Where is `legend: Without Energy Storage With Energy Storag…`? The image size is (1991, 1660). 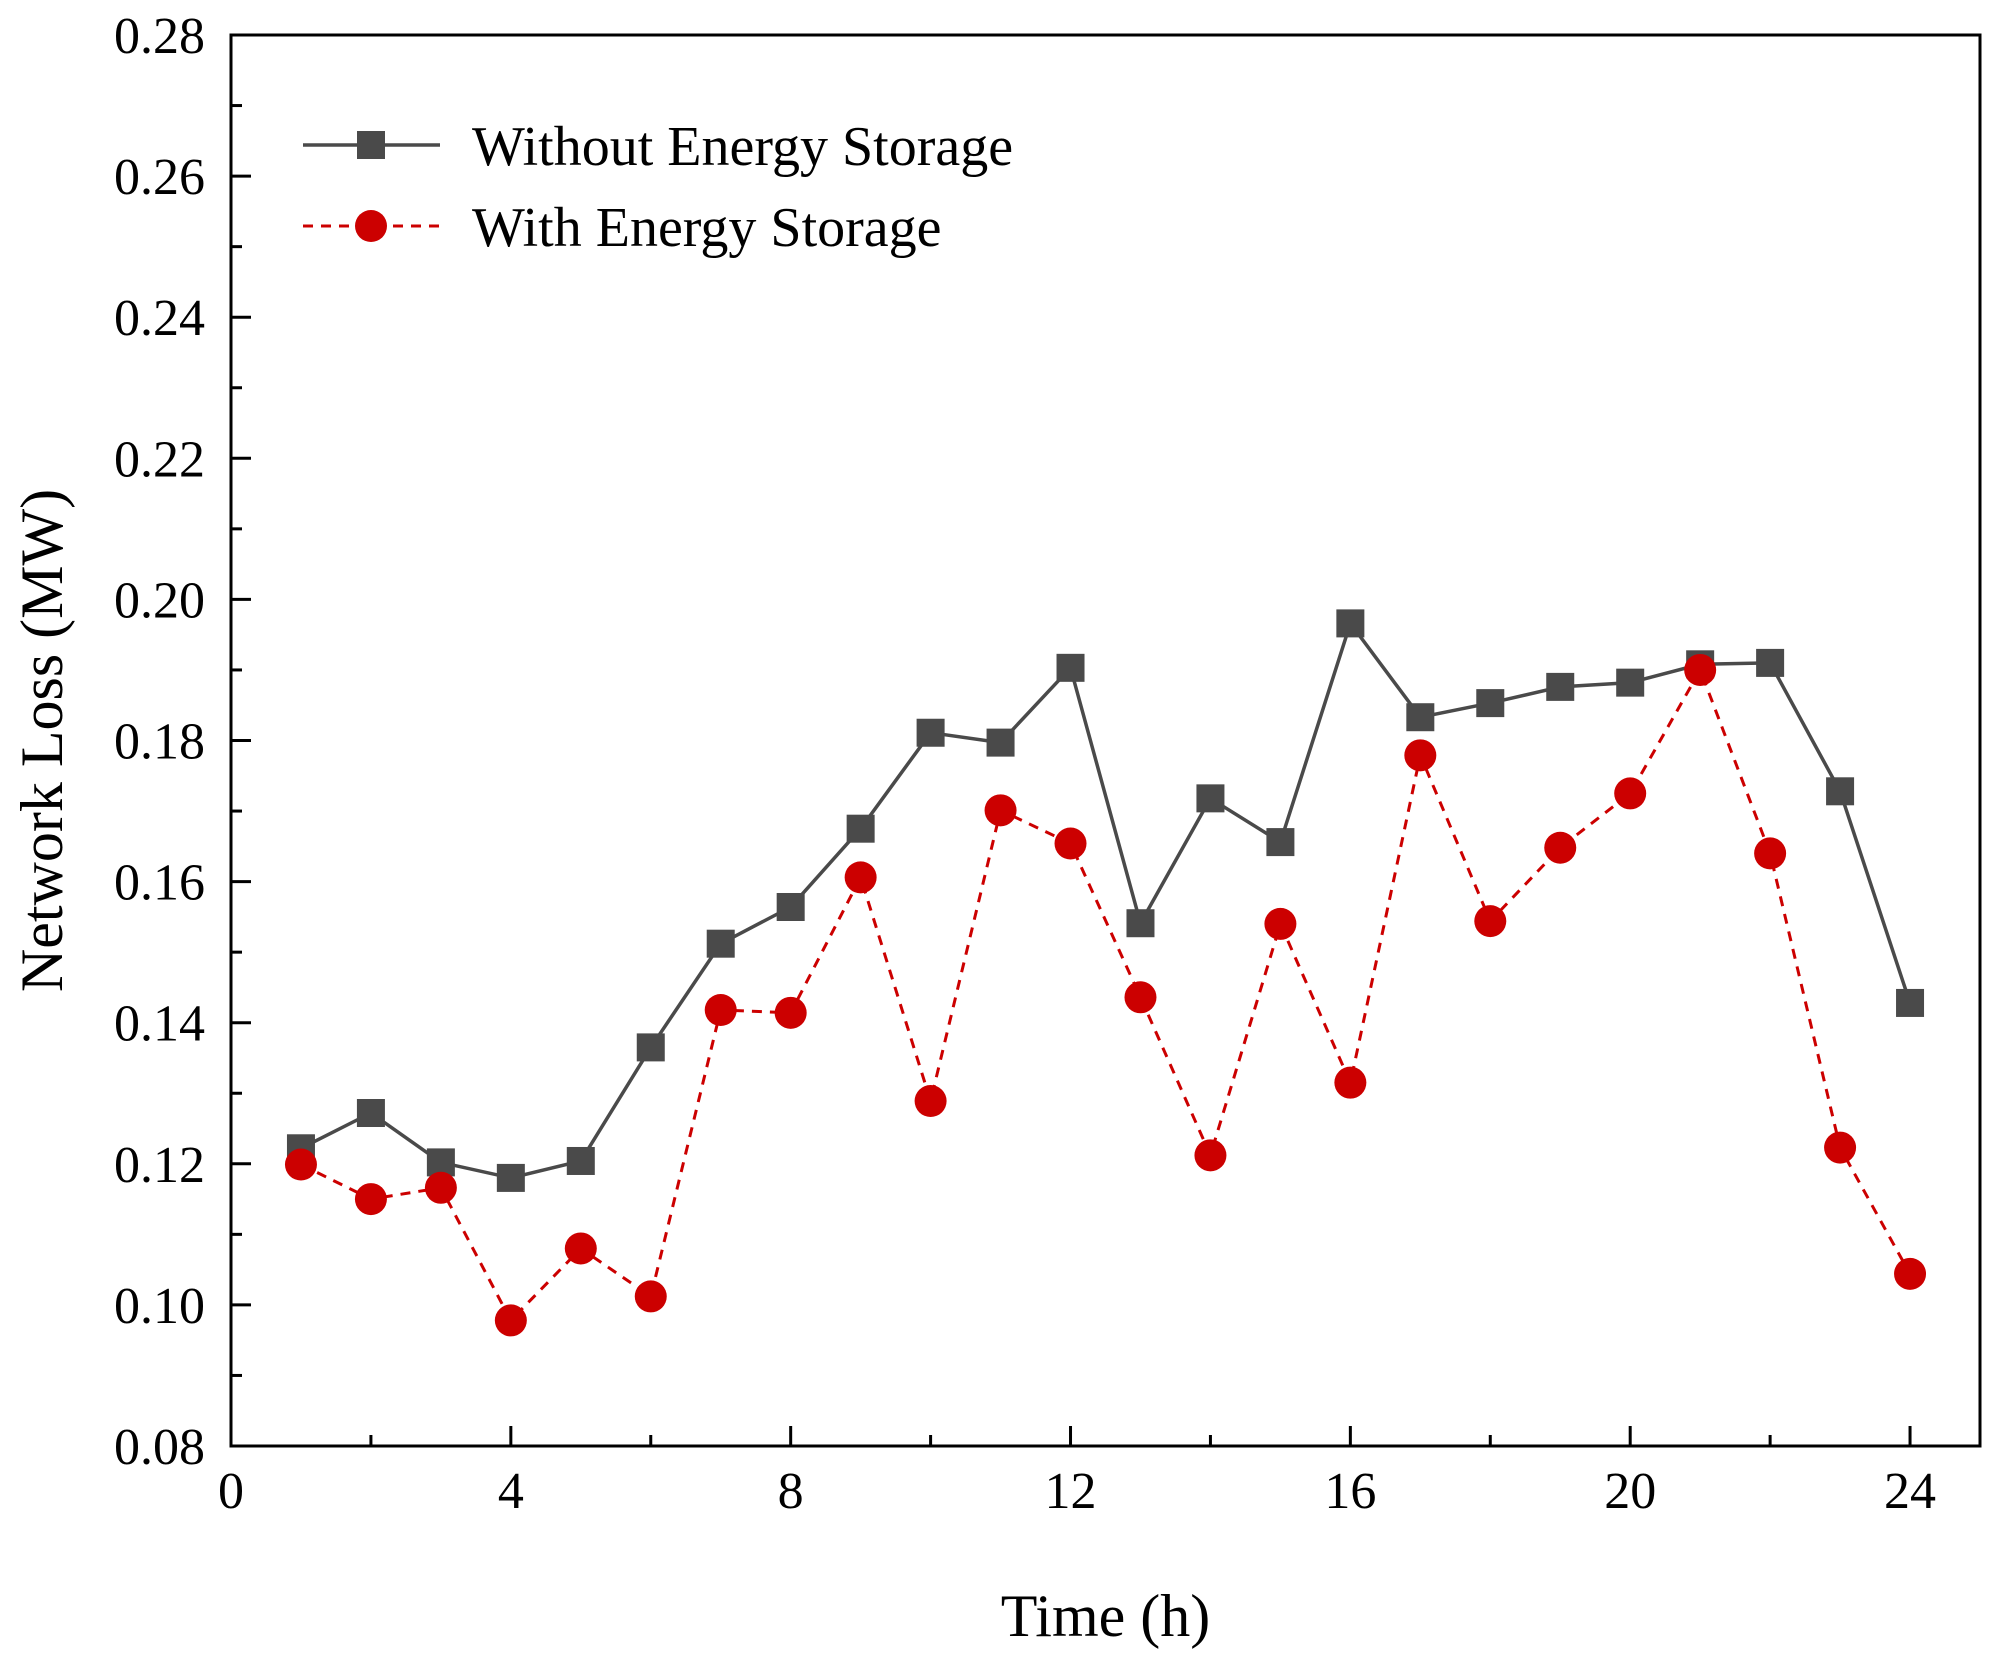 legend: Without Energy Storage With Energy Storag… is located at coordinates (658, 187).